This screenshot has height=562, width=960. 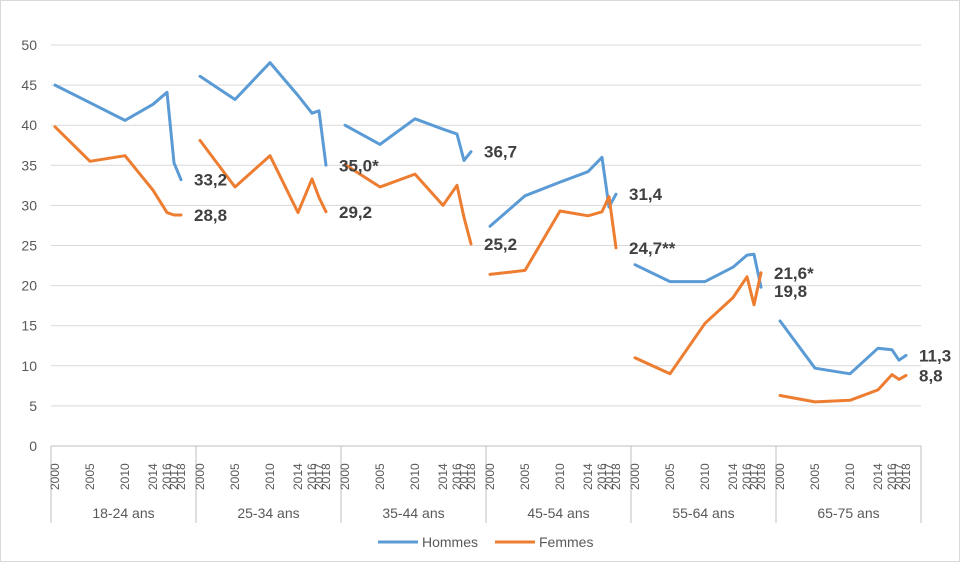 What do you see at coordinates (29, 45) in the screenshot?
I see `y-tick-label: 50` at bounding box center [29, 45].